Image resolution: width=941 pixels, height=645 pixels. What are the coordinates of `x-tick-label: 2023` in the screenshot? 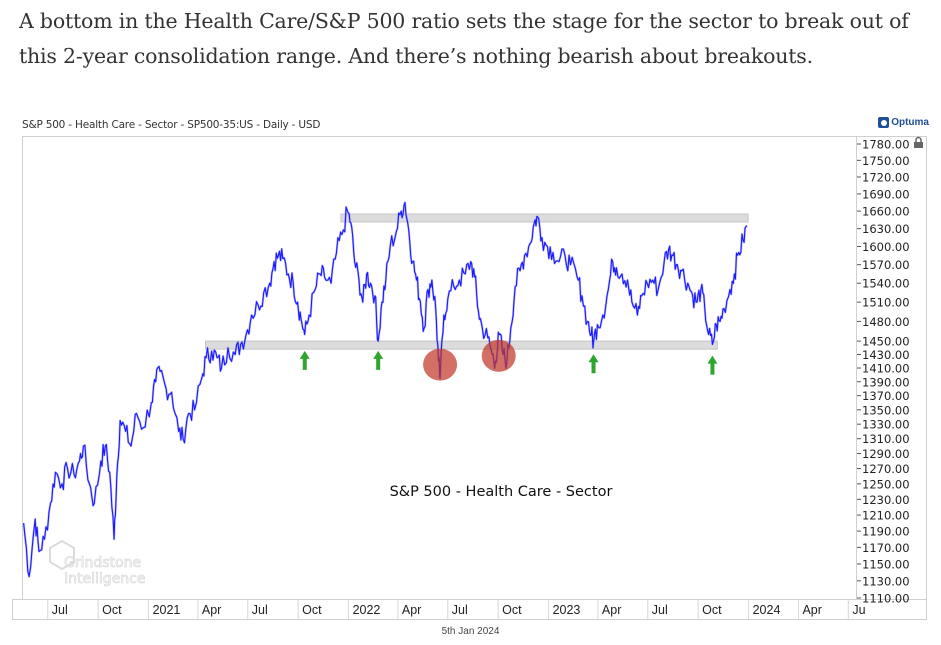 It's located at (567, 610).